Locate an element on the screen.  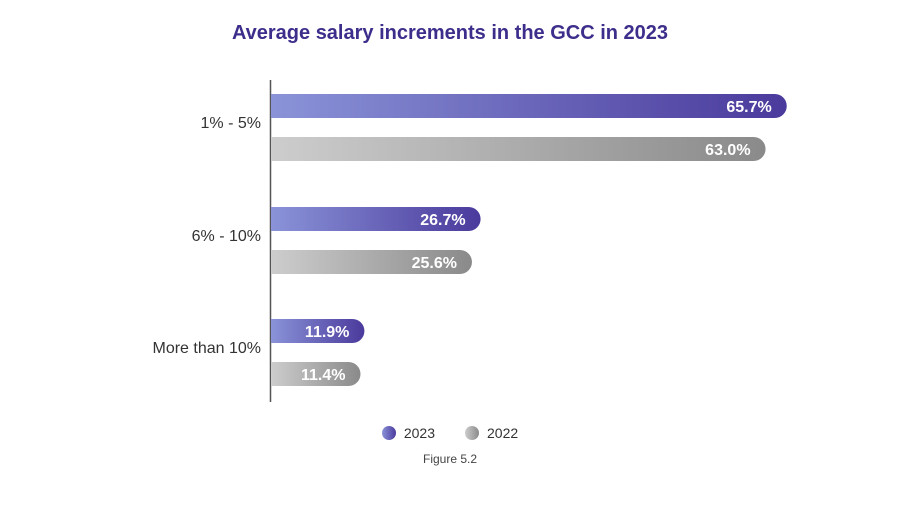
legend-swatch-2022 is located at coordinates (472, 433).